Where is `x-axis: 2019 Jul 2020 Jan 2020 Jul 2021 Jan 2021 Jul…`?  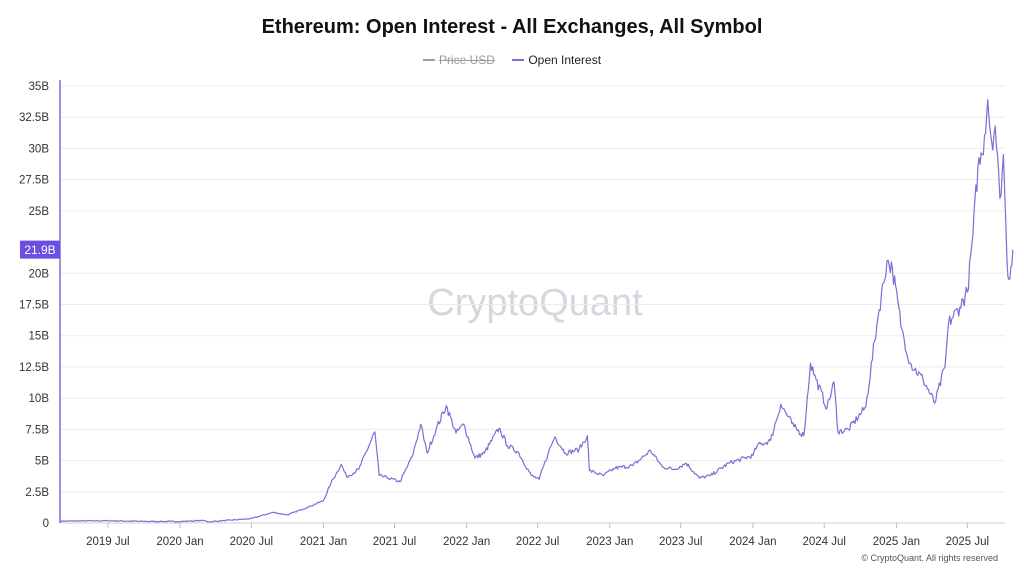 x-axis: 2019 Jul 2020 Jan 2020 Jul 2021 Jan 2021 Jul… is located at coordinates (532, 535).